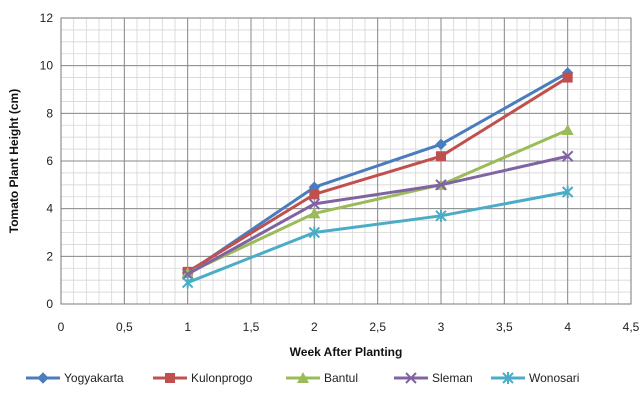 The width and height of the screenshot is (641, 406). Describe the element at coordinates (504, 327) in the screenshot. I see `x-tick-label: 3,5` at that location.